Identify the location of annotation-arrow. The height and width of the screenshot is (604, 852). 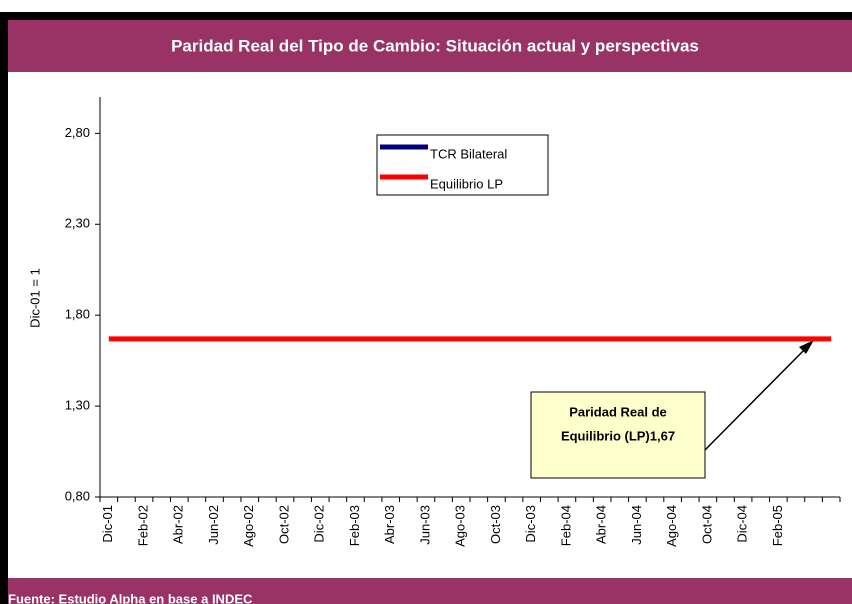
(758, 396).